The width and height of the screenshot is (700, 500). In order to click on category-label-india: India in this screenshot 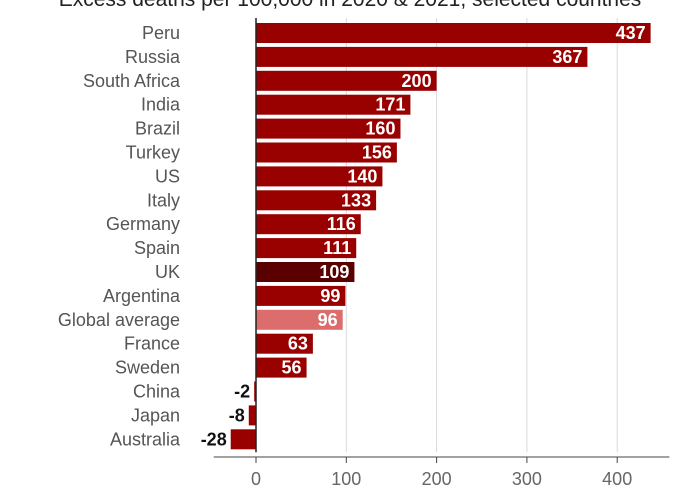, I will do `click(161, 105)`.